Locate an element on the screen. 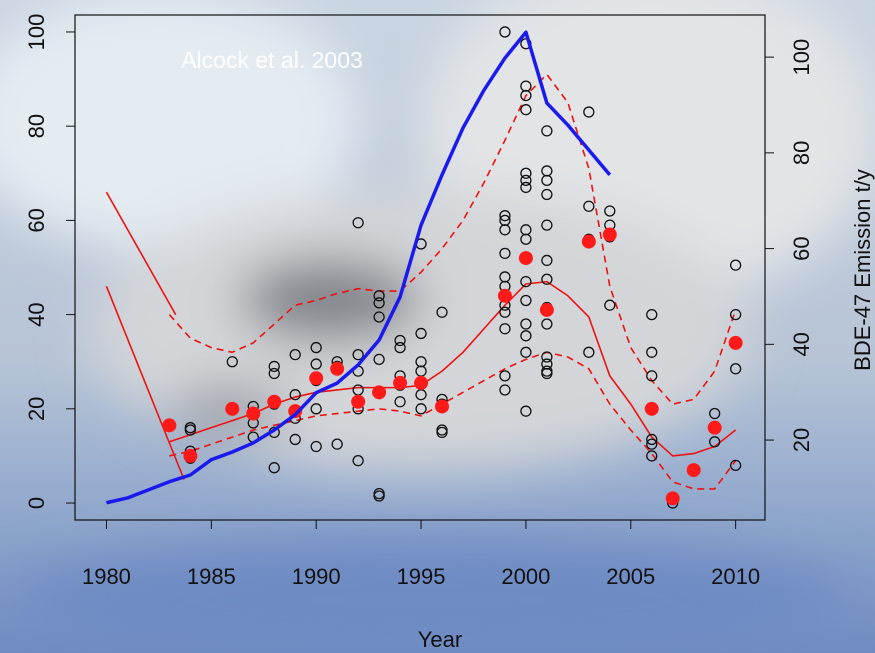 This screenshot has width=875, height=653. x-tick-label: 1990 is located at coordinates (316, 576).